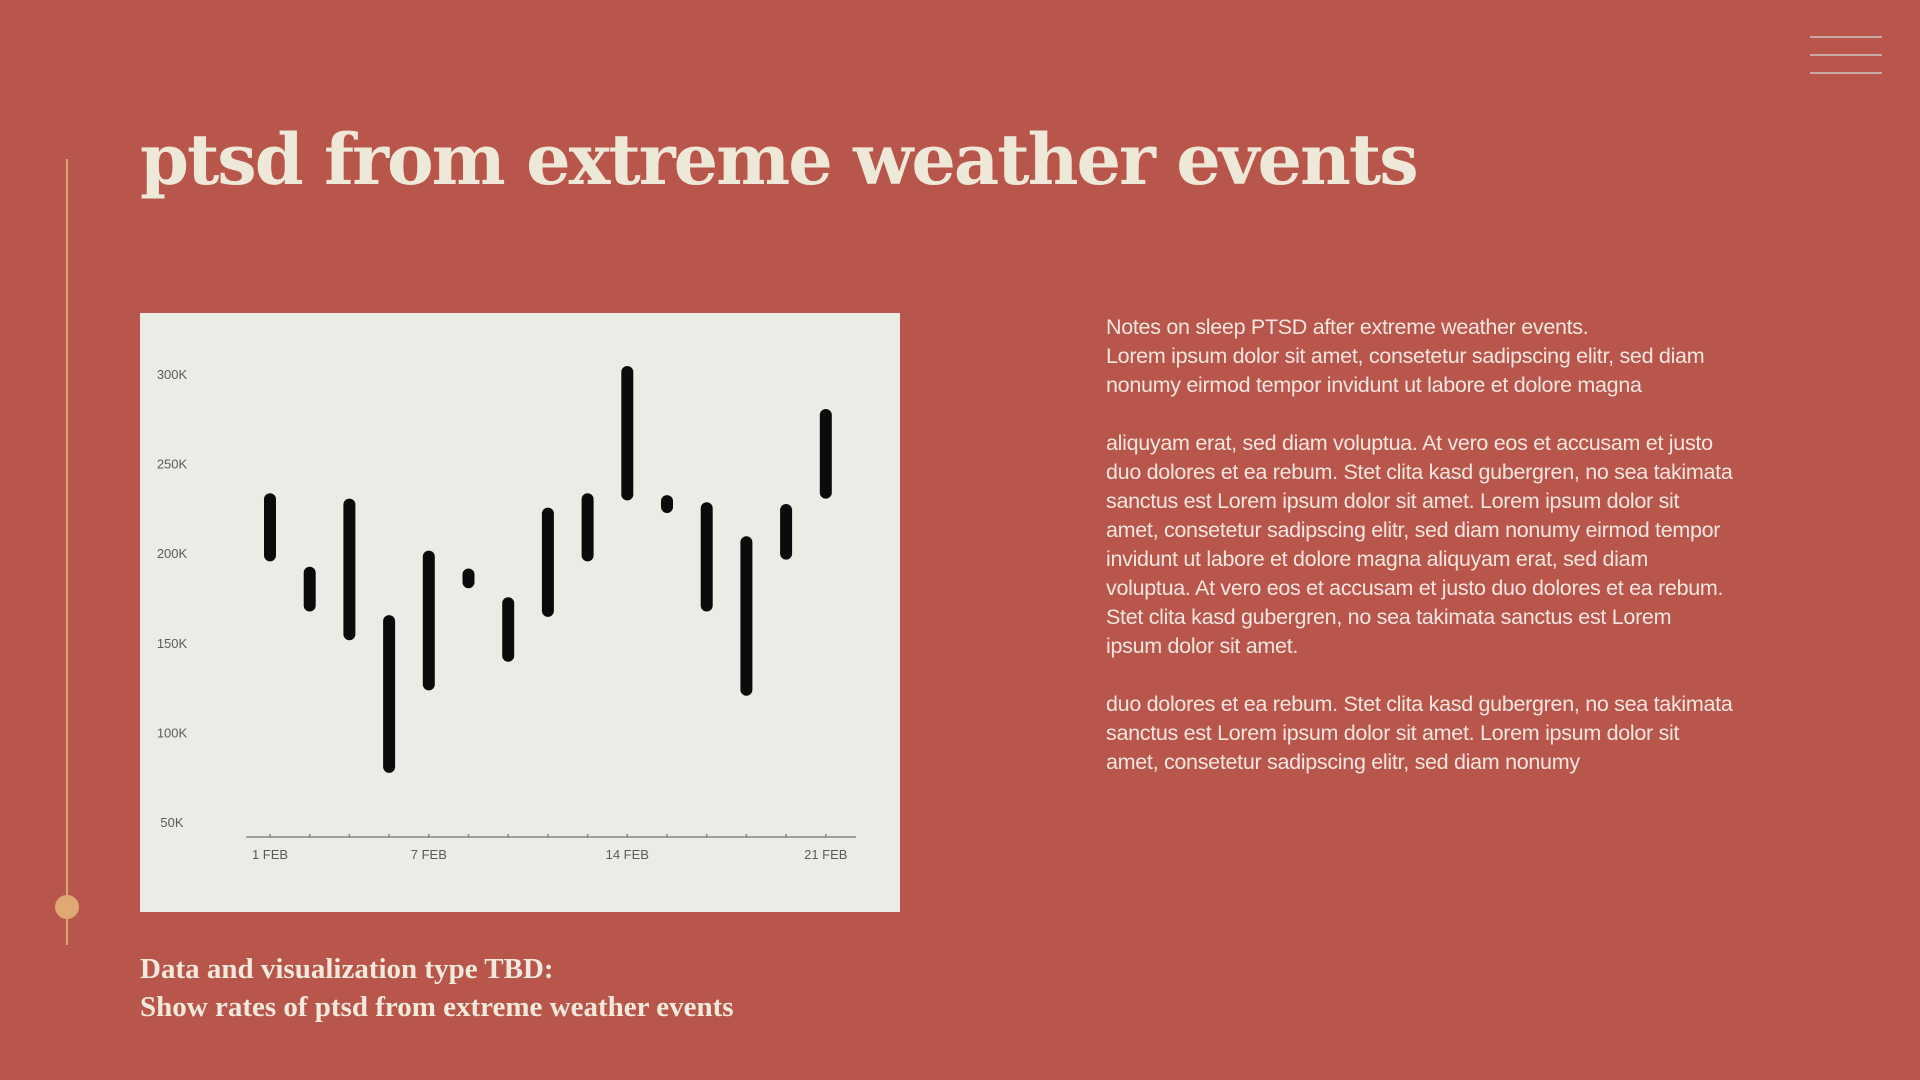 The height and width of the screenshot is (1080, 1920). What do you see at coordinates (171, 822) in the screenshot?
I see `y-tick-label: 50K` at bounding box center [171, 822].